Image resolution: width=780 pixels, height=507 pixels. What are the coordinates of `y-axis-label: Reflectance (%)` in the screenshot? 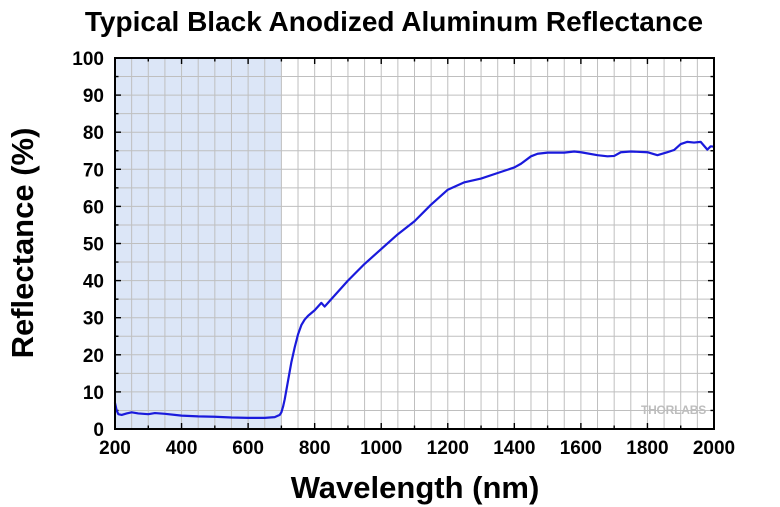 It's located at (22, 243).